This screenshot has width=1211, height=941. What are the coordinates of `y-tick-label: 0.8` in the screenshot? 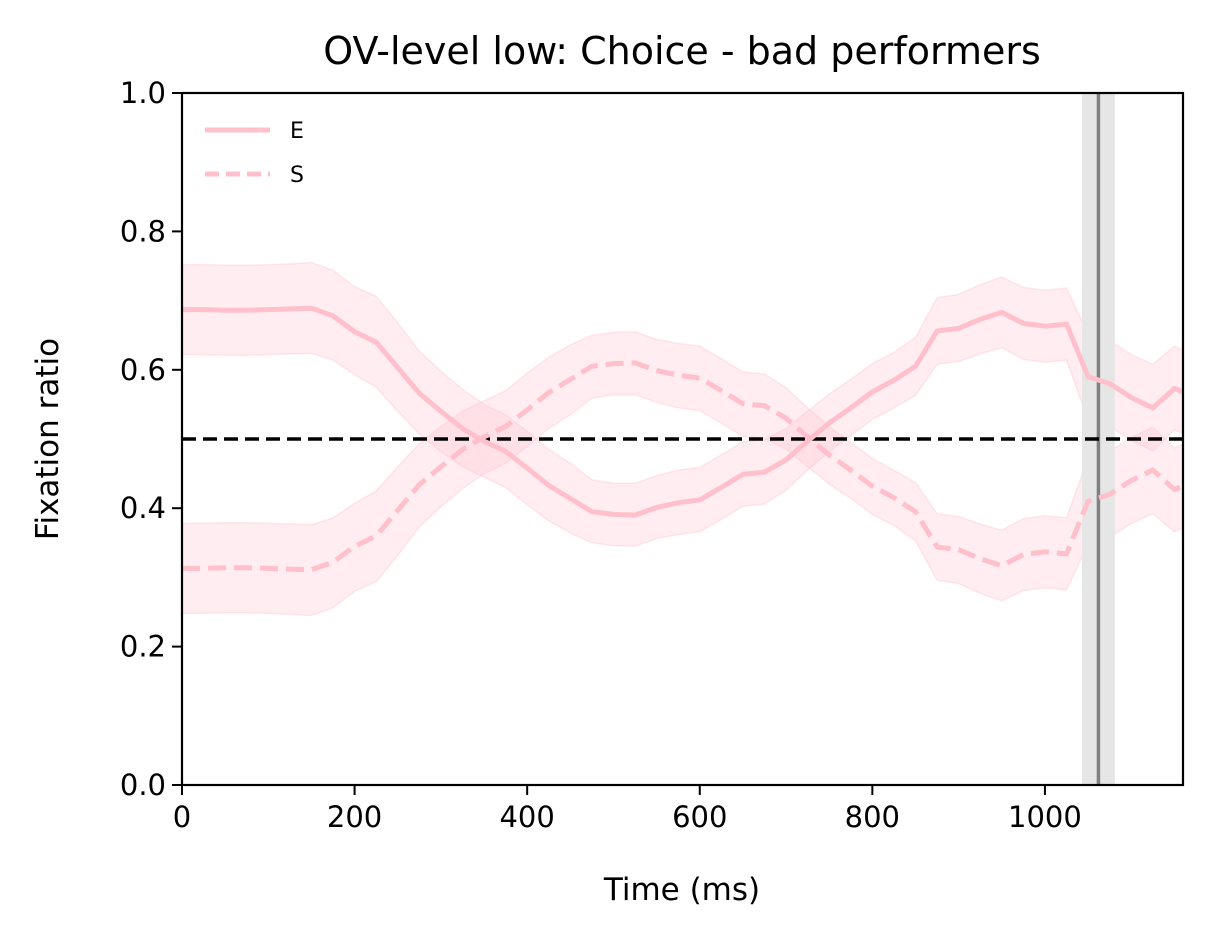 It's located at (143, 231).